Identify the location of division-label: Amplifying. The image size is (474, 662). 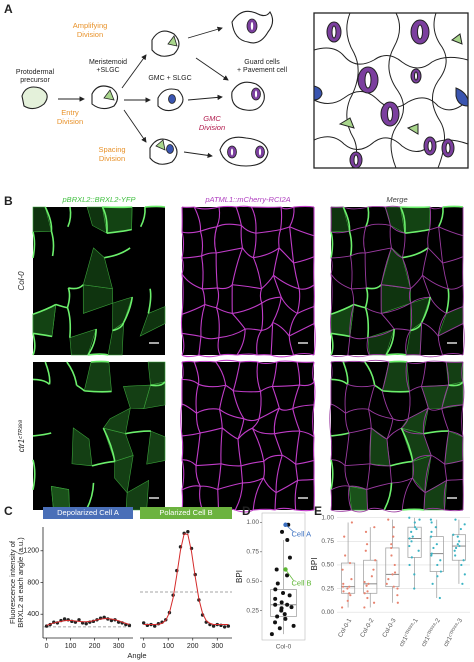
(90, 25).